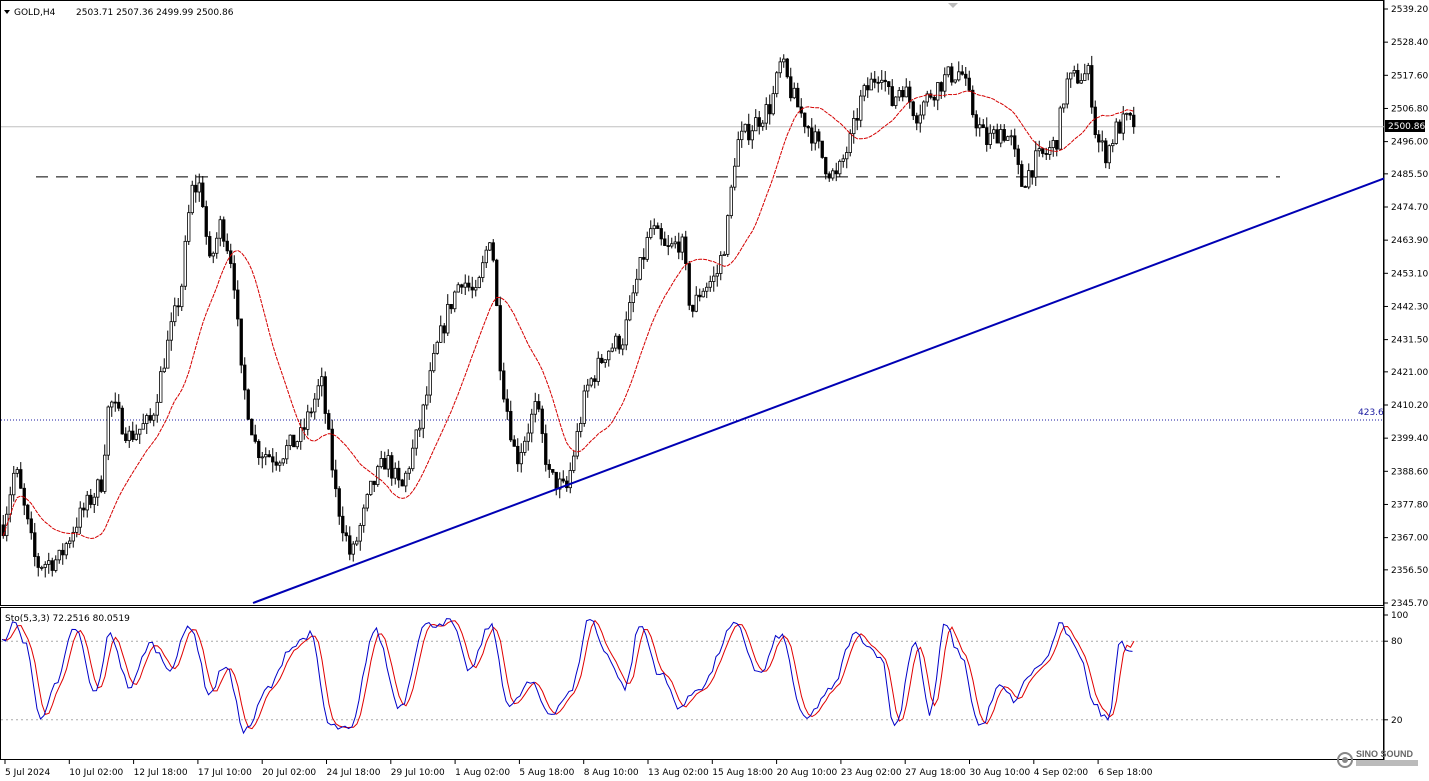 This screenshot has height=781, width=1429. What do you see at coordinates (1409, 472) in the screenshot?
I see `price-tick-label: 2388.60` at bounding box center [1409, 472].